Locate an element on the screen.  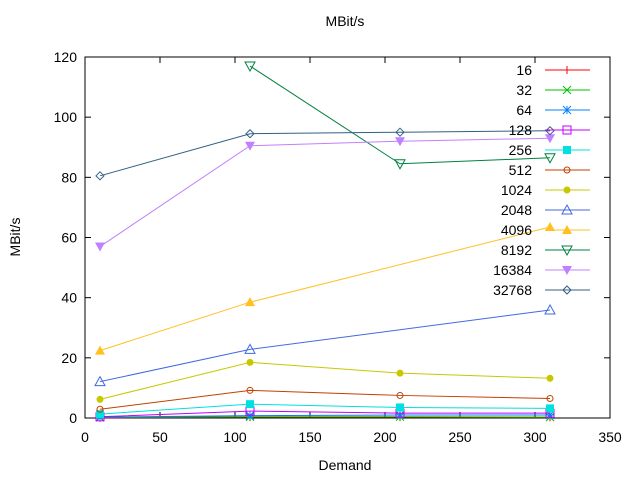
y-tick-label: 60 is located at coordinates (69, 238).